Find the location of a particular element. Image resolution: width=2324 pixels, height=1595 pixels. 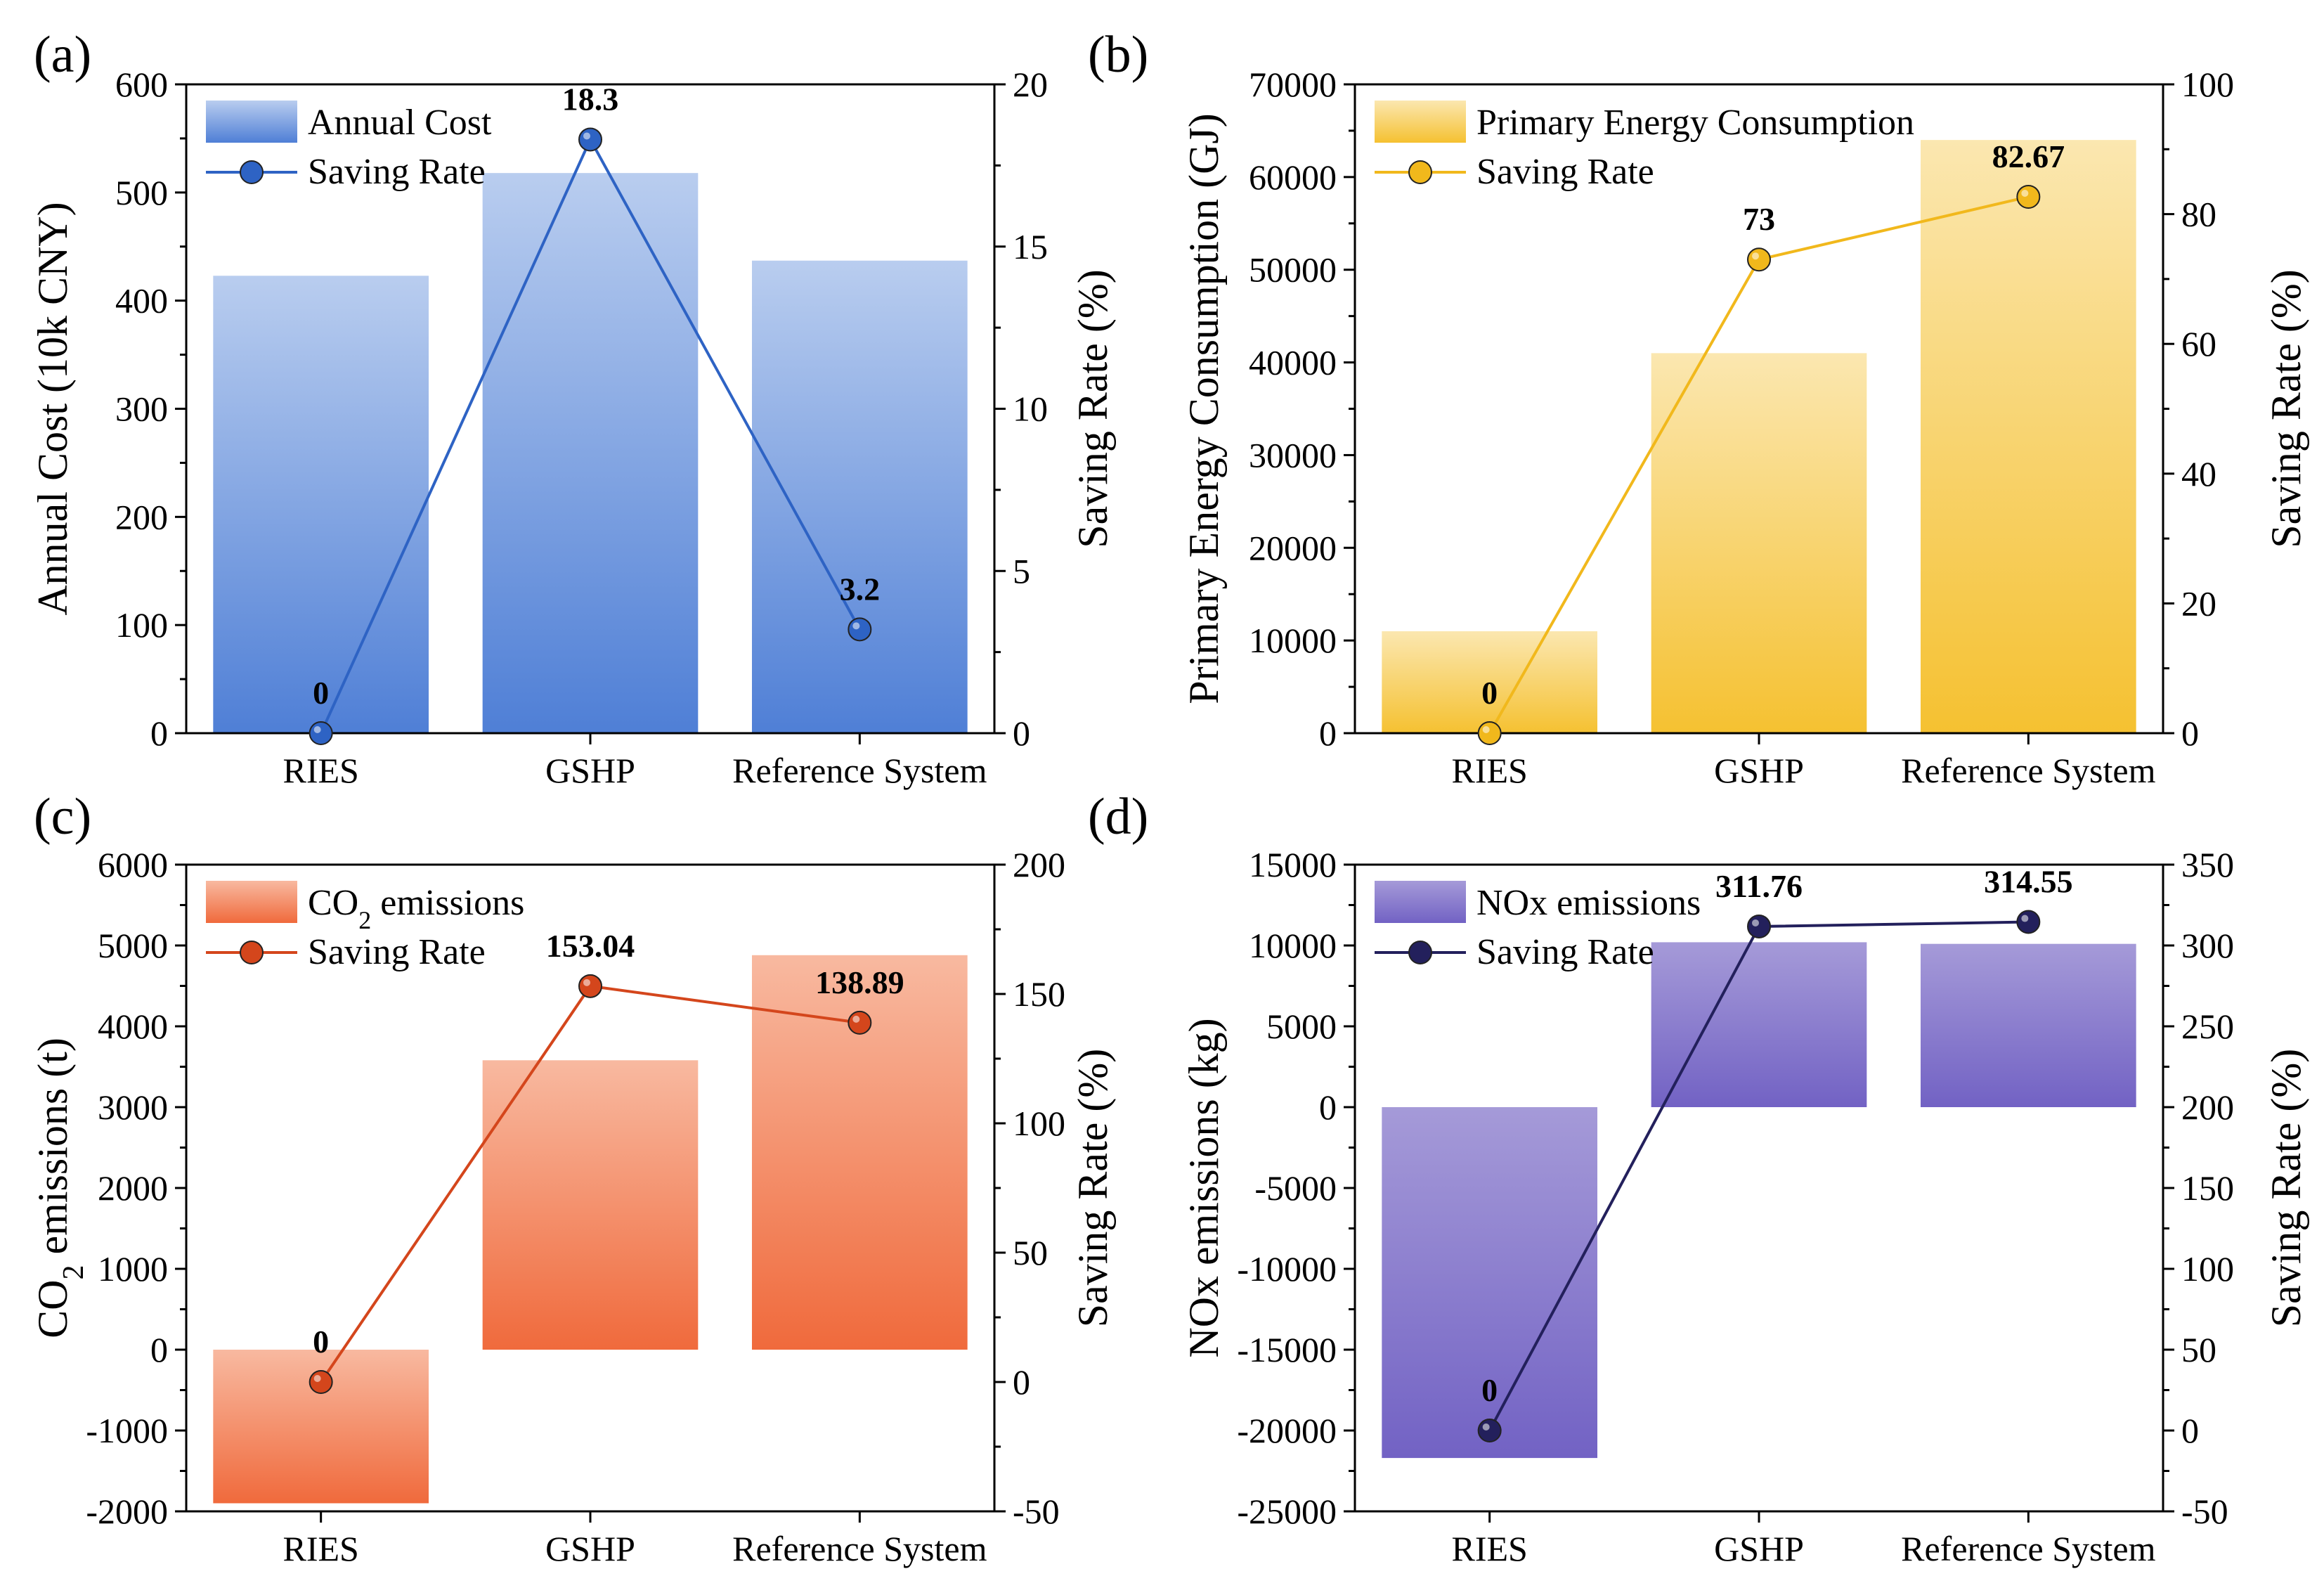

y-tick-label: 6000 is located at coordinates (133, 864).